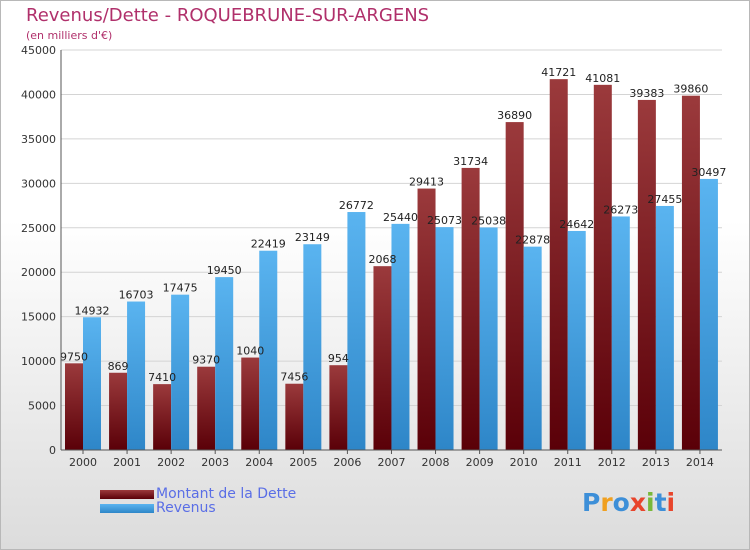 This screenshot has width=750, height=550. I want to click on data-label-dette: 7456, so click(294, 377).